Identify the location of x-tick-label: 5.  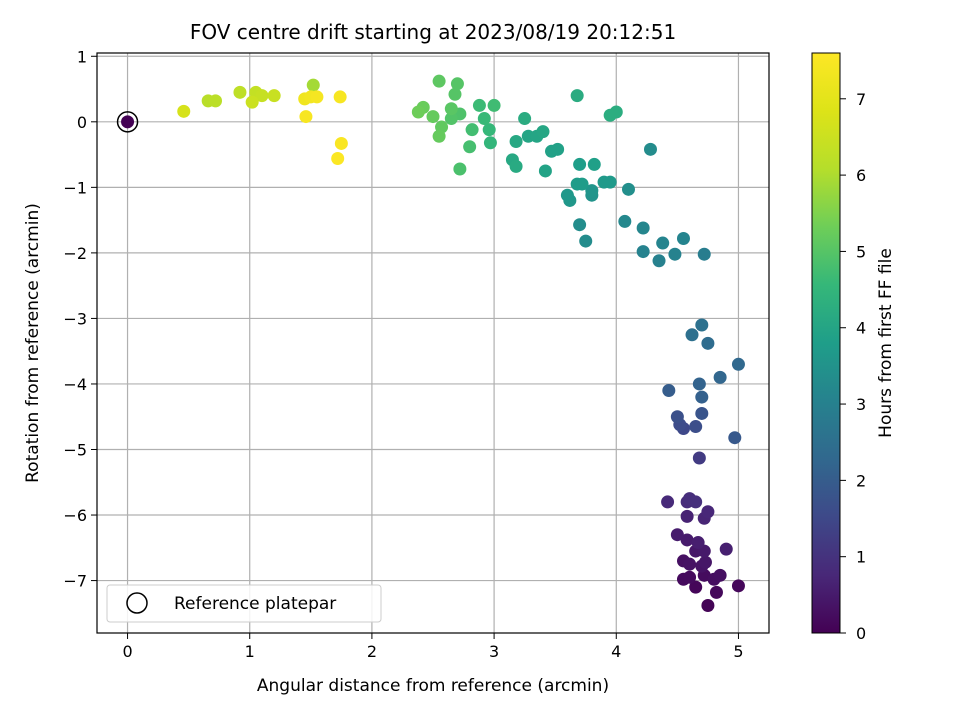
(738, 651).